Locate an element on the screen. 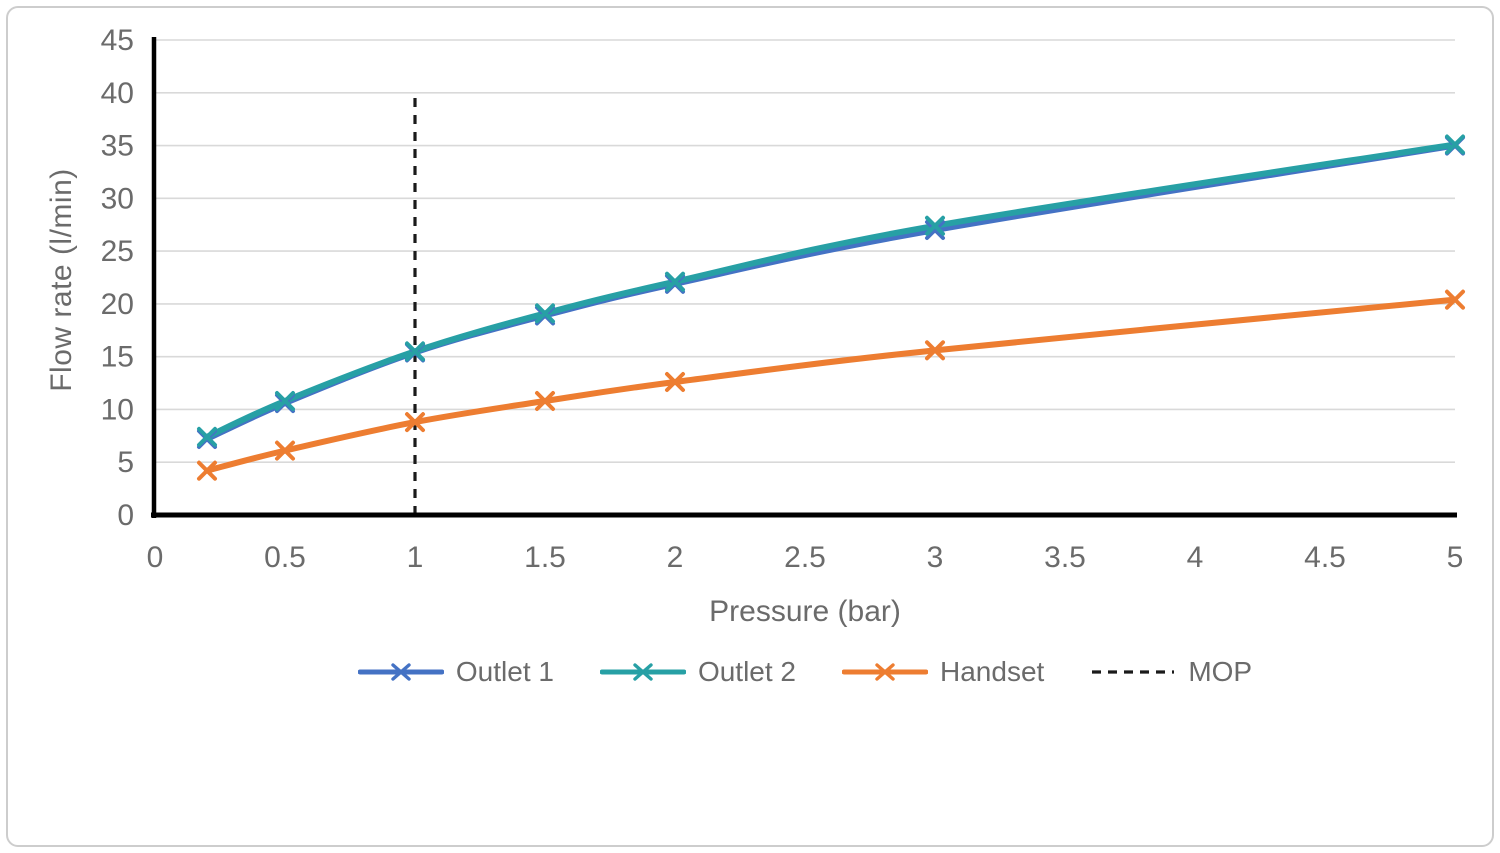 The width and height of the screenshot is (1500, 853). y-tick-label: 15 is located at coordinates (117, 357).